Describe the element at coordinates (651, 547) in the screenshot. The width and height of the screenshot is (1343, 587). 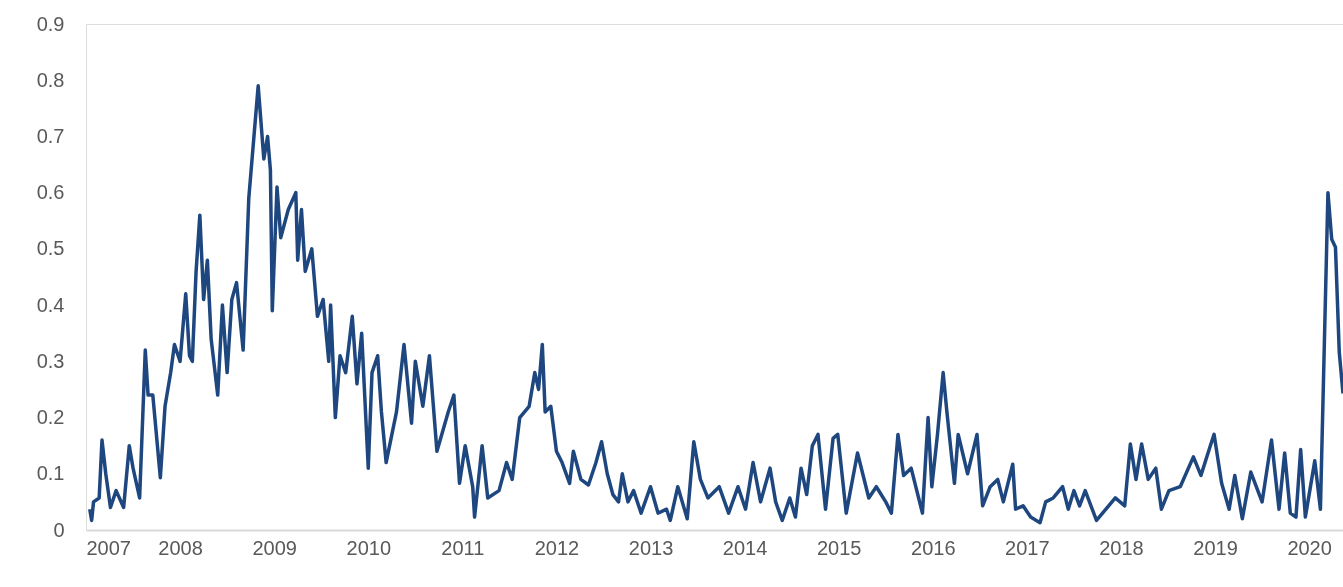
I see `x-tick-label: 2013` at that location.